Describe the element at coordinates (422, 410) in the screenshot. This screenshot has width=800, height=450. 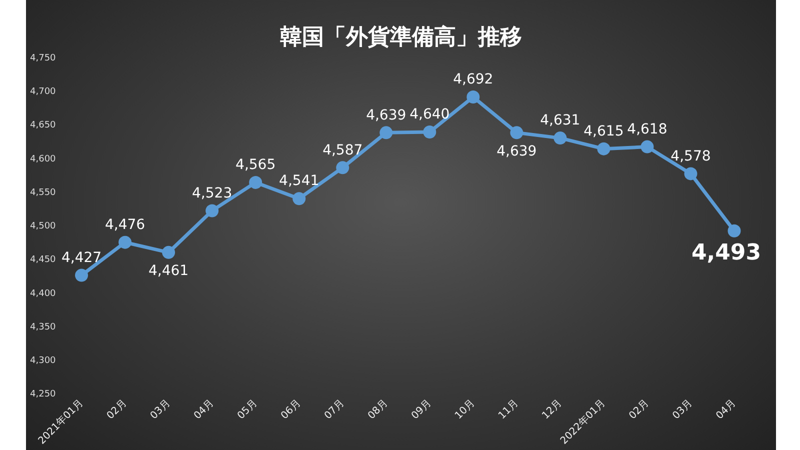
I see `x-tick-label: 09月` at that location.